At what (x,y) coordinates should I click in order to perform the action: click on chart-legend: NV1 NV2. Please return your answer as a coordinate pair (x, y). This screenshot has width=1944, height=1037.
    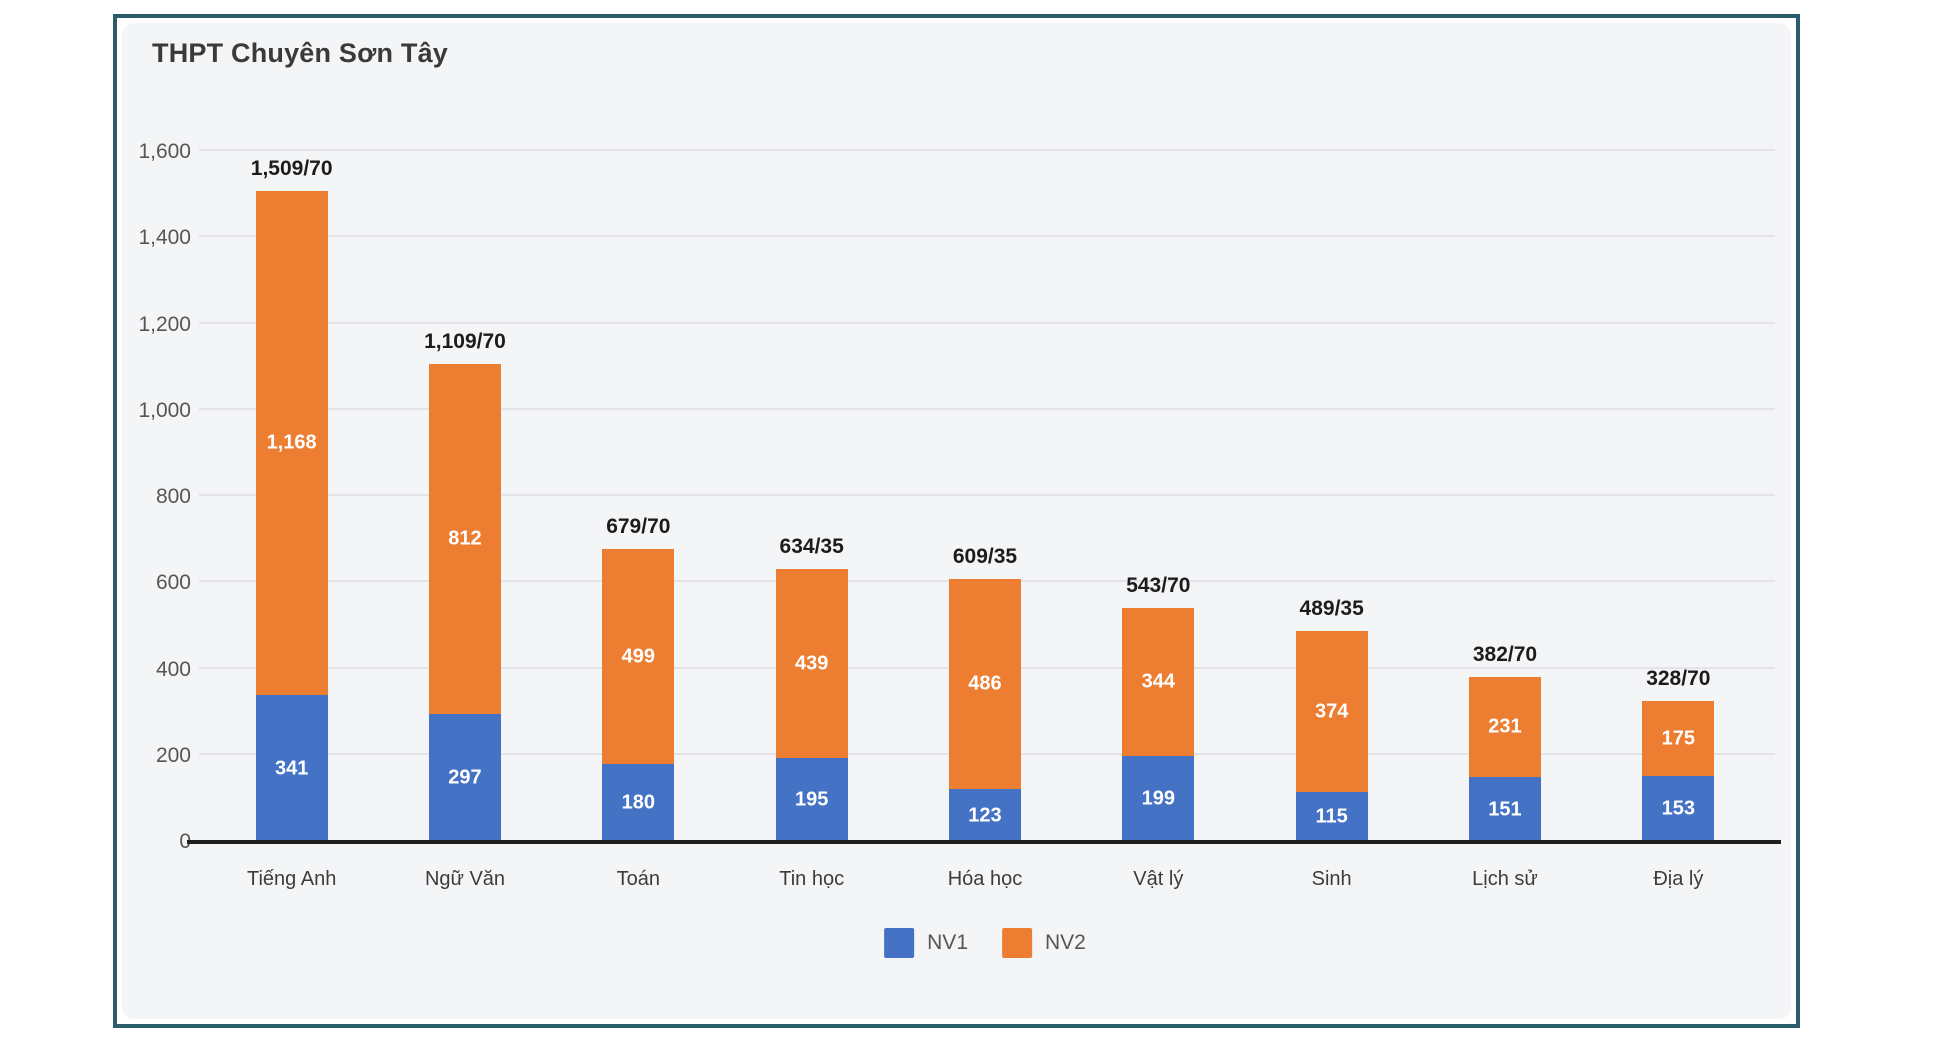
    Looking at the image, I should click on (985, 943).